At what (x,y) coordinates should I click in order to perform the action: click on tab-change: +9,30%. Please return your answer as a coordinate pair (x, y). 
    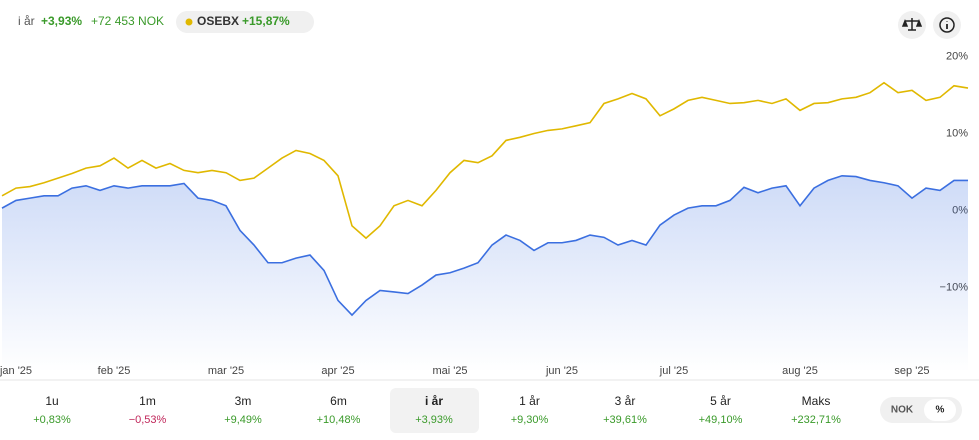
    Looking at the image, I should click on (530, 420).